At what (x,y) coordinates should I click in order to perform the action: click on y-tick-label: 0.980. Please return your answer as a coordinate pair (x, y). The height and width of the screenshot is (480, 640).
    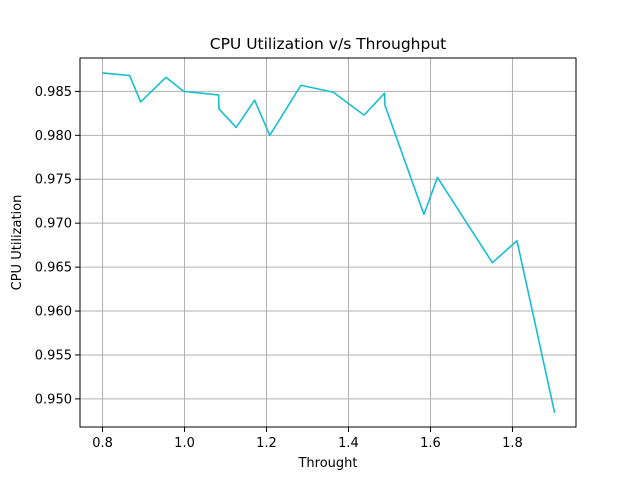
    Looking at the image, I should click on (53, 136).